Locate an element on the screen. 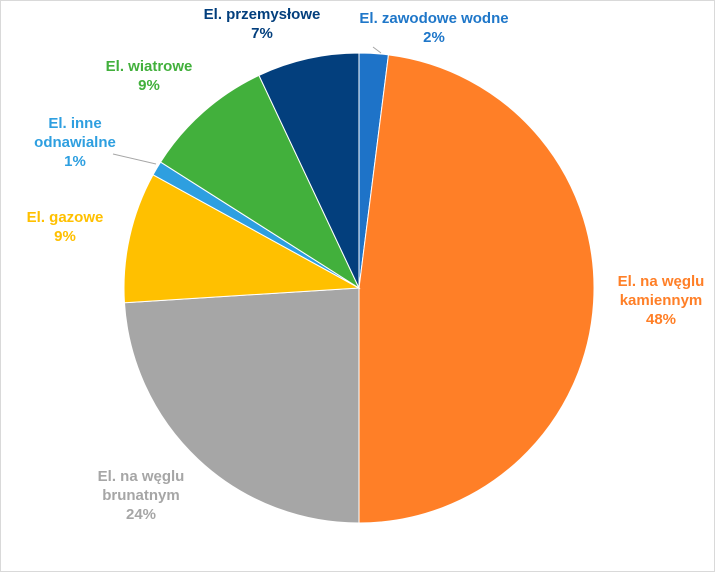 Image resolution: width=715 pixels, height=573 pixels. slice-label: El. na węglu brunatnym 24% is located at coordinates (141, 495).